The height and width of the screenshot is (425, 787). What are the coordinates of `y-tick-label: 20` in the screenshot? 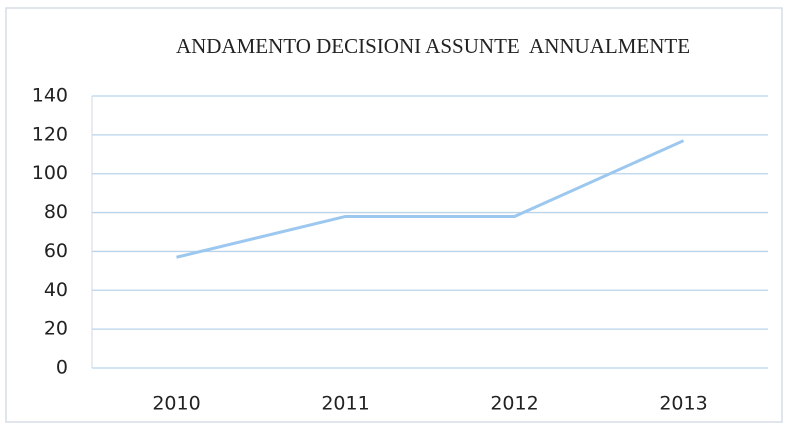 It's located at (56, 329).